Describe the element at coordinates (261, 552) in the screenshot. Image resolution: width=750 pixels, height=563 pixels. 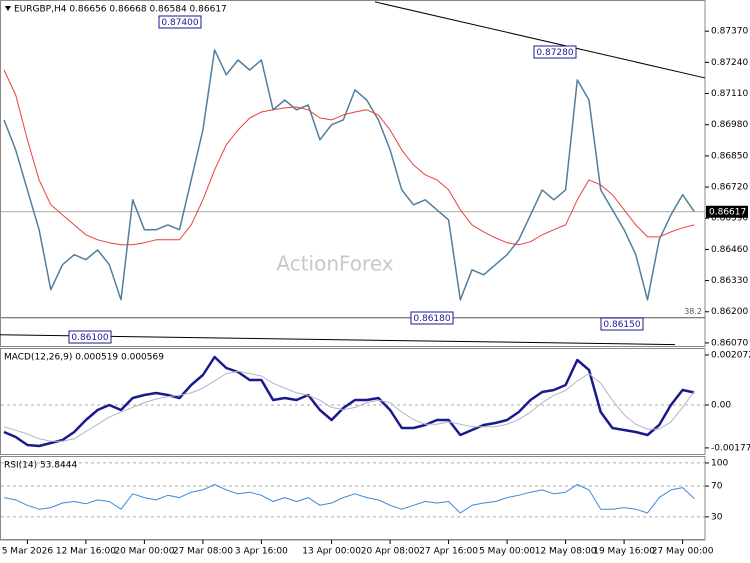
I see `x-tick-label: 3 Apr 16:00` at that location.